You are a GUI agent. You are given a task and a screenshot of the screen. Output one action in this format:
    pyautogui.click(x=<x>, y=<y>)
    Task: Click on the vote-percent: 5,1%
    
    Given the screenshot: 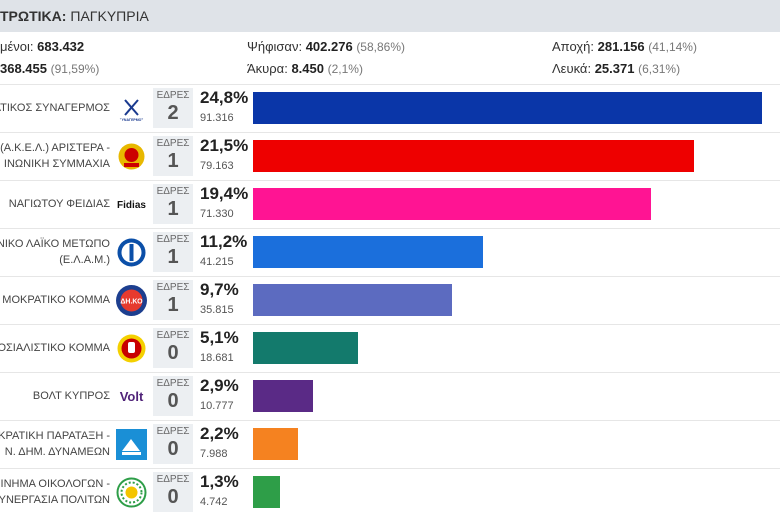 What is the action you would take?
    pyautogui.click(x=219, y=337)
    